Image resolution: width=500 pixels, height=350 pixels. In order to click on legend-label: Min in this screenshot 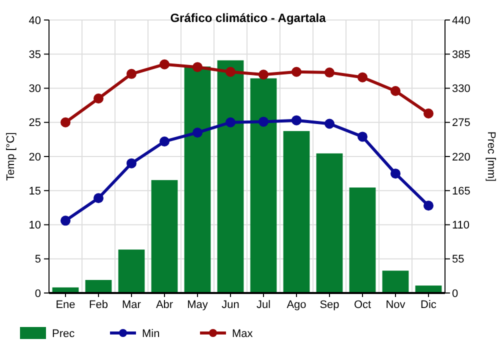, I will do `click(151, 334)`.